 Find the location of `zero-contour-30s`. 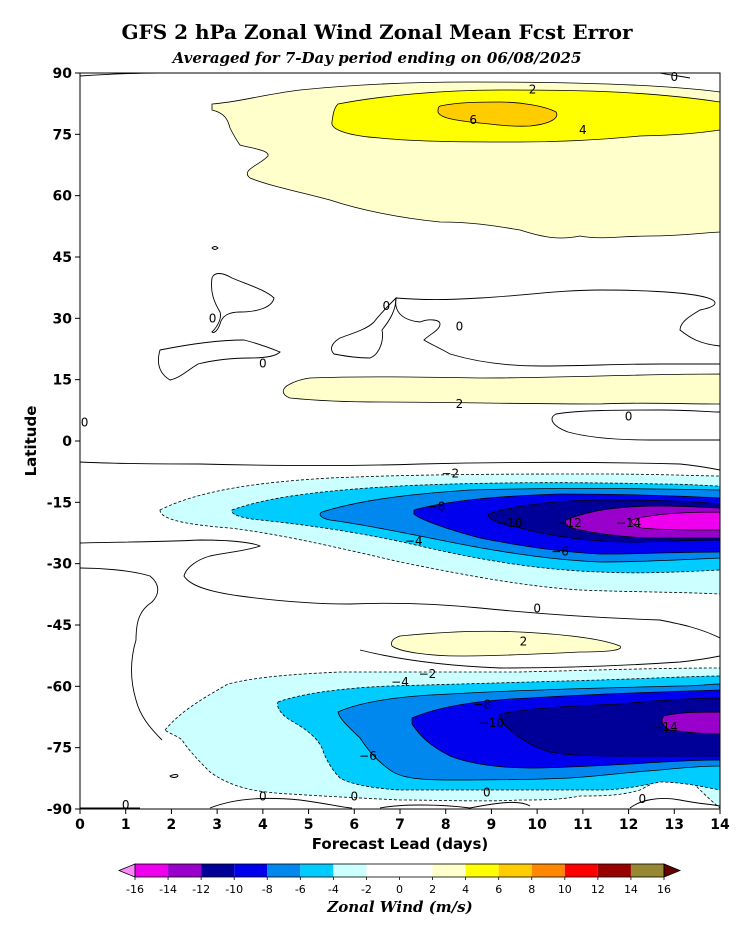

zero-contour-30s is located at coordinates (400, 589).